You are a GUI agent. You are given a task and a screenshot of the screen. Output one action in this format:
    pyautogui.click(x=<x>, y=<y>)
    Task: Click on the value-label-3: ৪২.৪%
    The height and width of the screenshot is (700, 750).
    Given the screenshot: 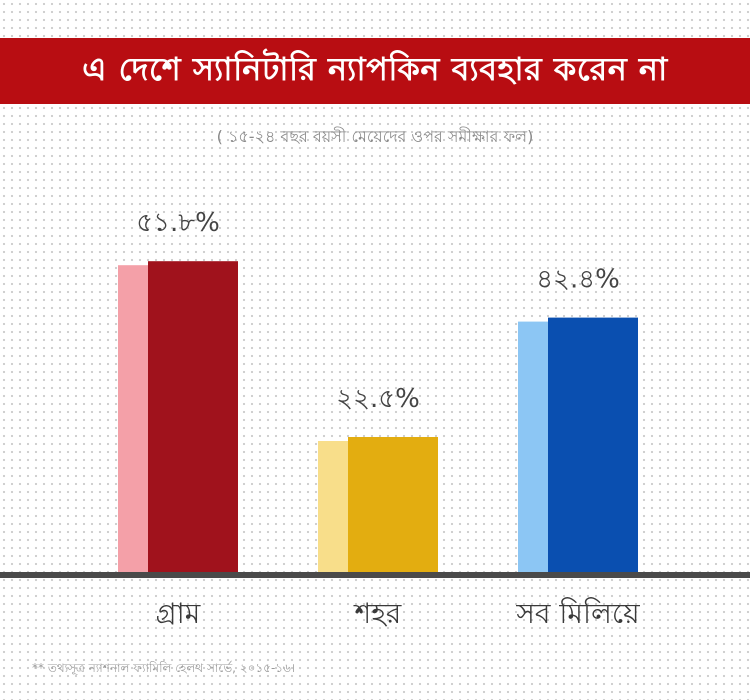 What is the action you would take?
    pyautogui.click(x=578, y=280)
    